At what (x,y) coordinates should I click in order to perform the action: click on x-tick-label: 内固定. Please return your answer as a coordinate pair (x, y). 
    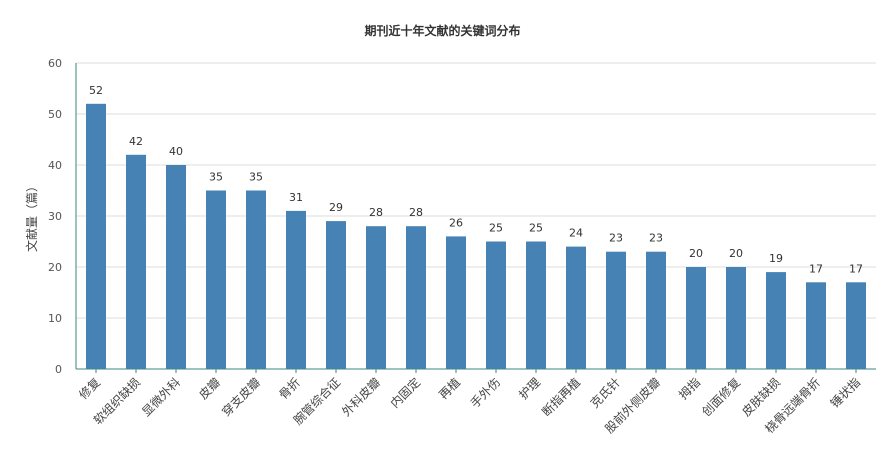
    Looking at the image, I should click on (405, 393).